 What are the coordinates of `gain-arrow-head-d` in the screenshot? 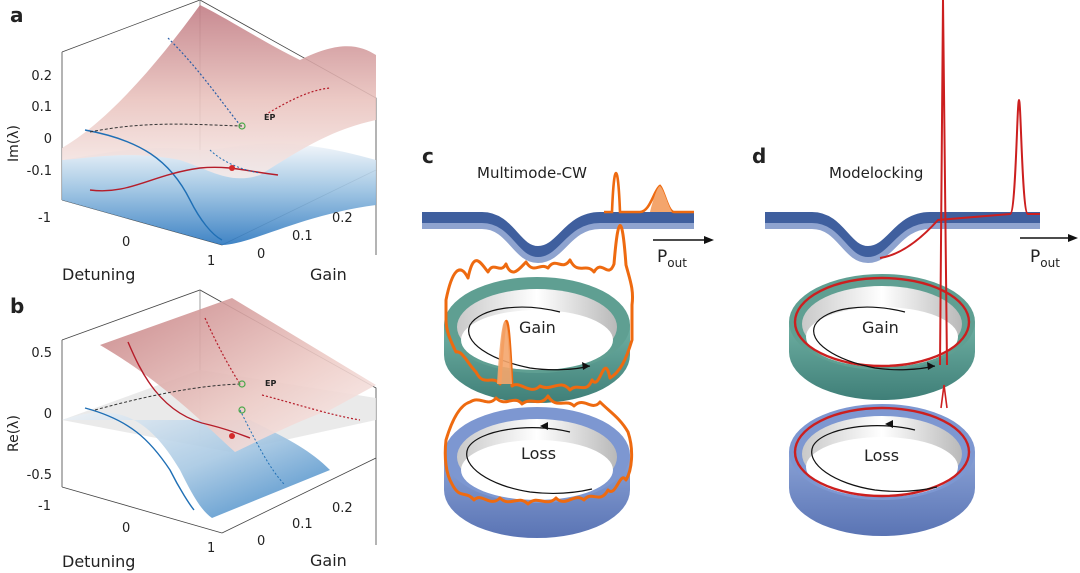 It's located at (931, 366).